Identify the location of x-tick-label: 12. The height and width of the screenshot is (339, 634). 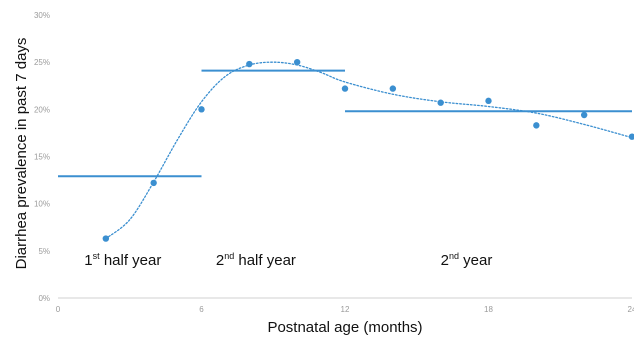
(345, 309).